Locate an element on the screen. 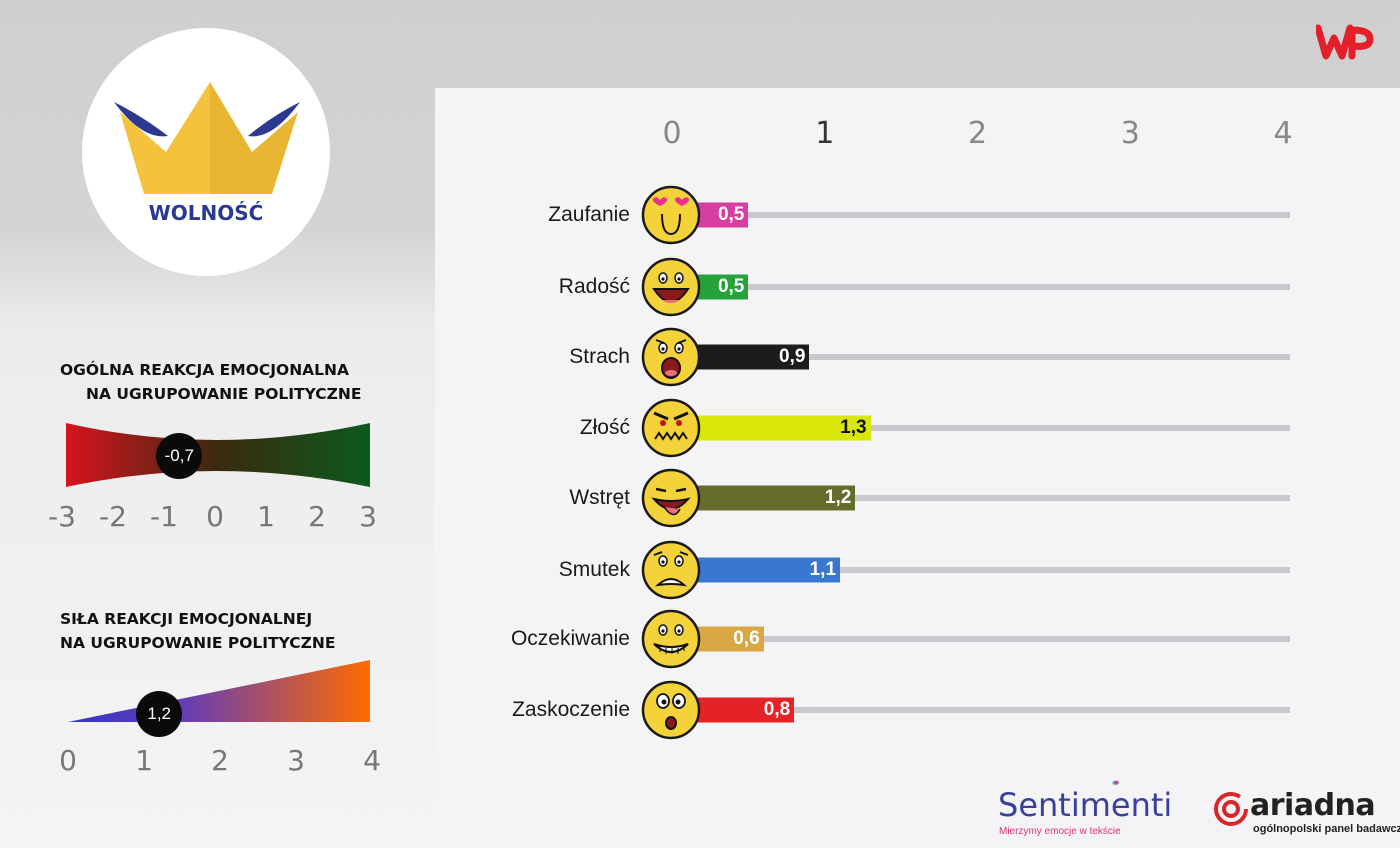  laughing-face-icon is located at coordinates (671, 287).